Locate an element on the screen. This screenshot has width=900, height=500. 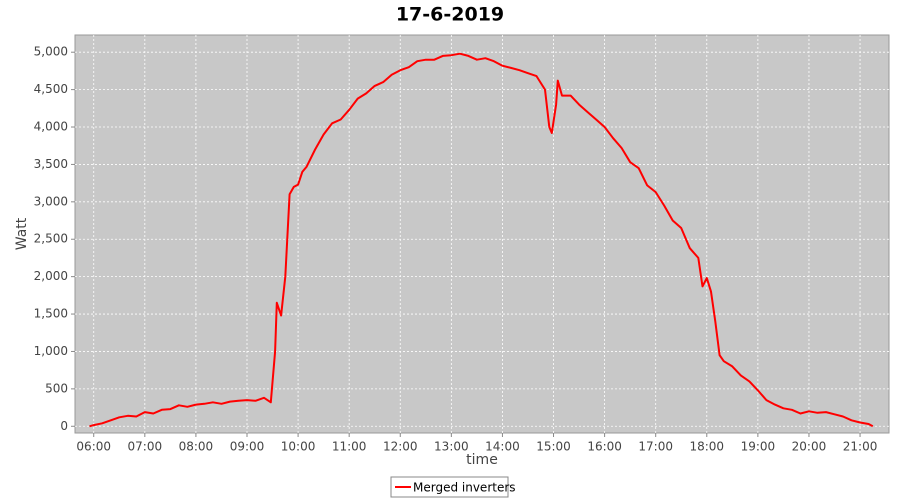
x-tick-label: 15:00 is located at coordinates (553, 447).